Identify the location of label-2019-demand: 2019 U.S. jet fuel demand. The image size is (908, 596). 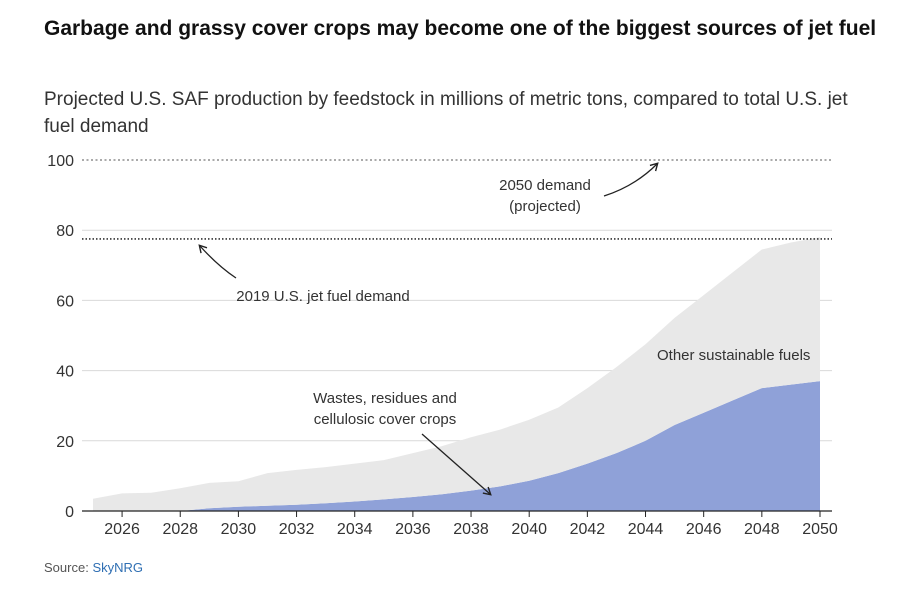
(322, 296).